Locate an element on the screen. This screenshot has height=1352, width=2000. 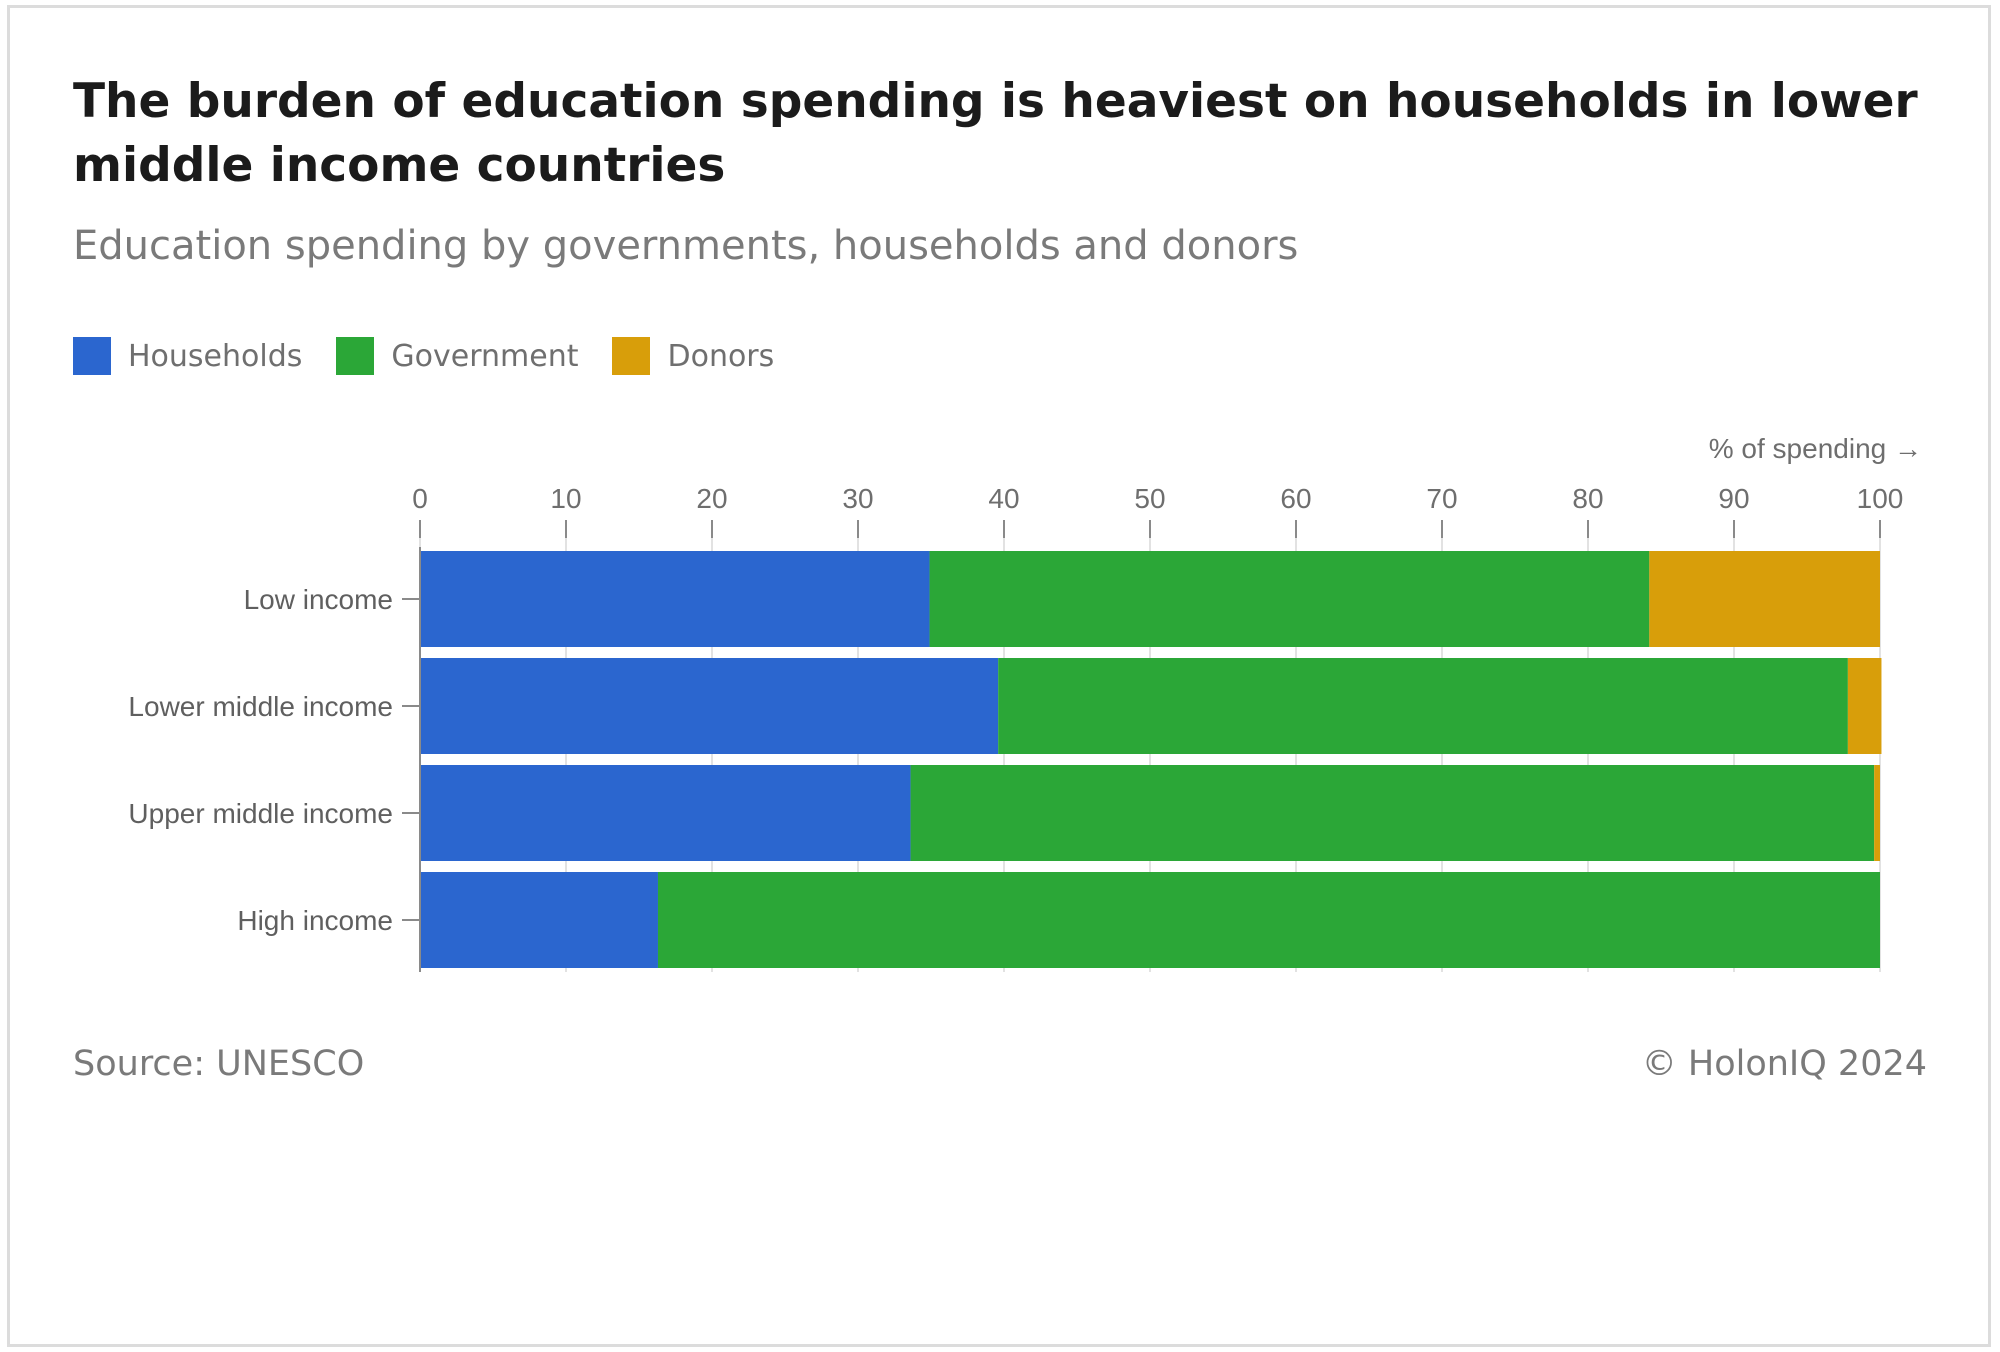
legend: Households Government Donors is located at coordinates (440, 356).